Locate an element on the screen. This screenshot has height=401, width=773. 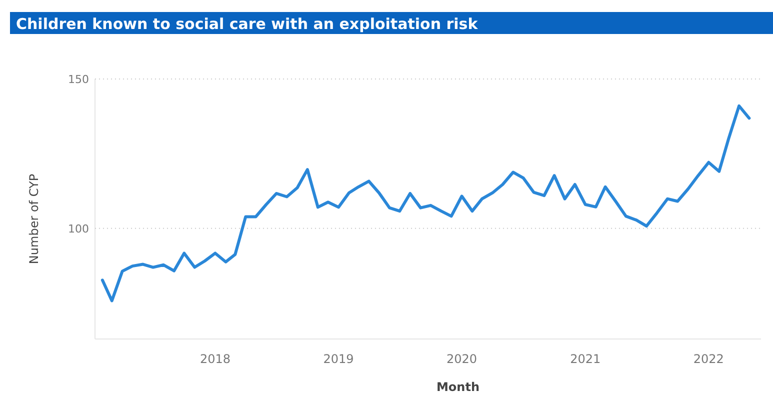
x-axis-title: Month is located at coordinates (458, 387).